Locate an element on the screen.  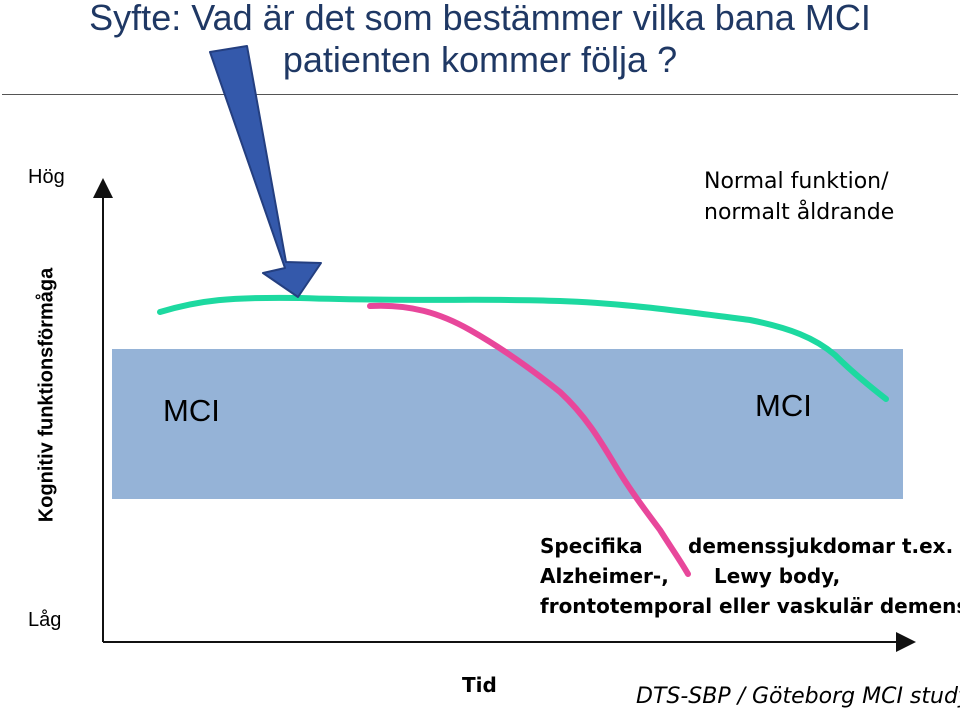
normal-aging-curve is located at coordinates (523, 348).